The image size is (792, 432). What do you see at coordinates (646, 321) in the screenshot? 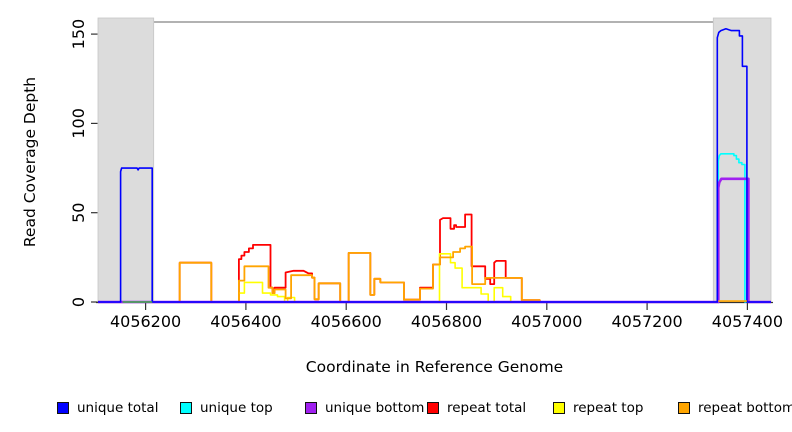
I see `x-tick-label: 4057200` at bounding box center [646, 321].